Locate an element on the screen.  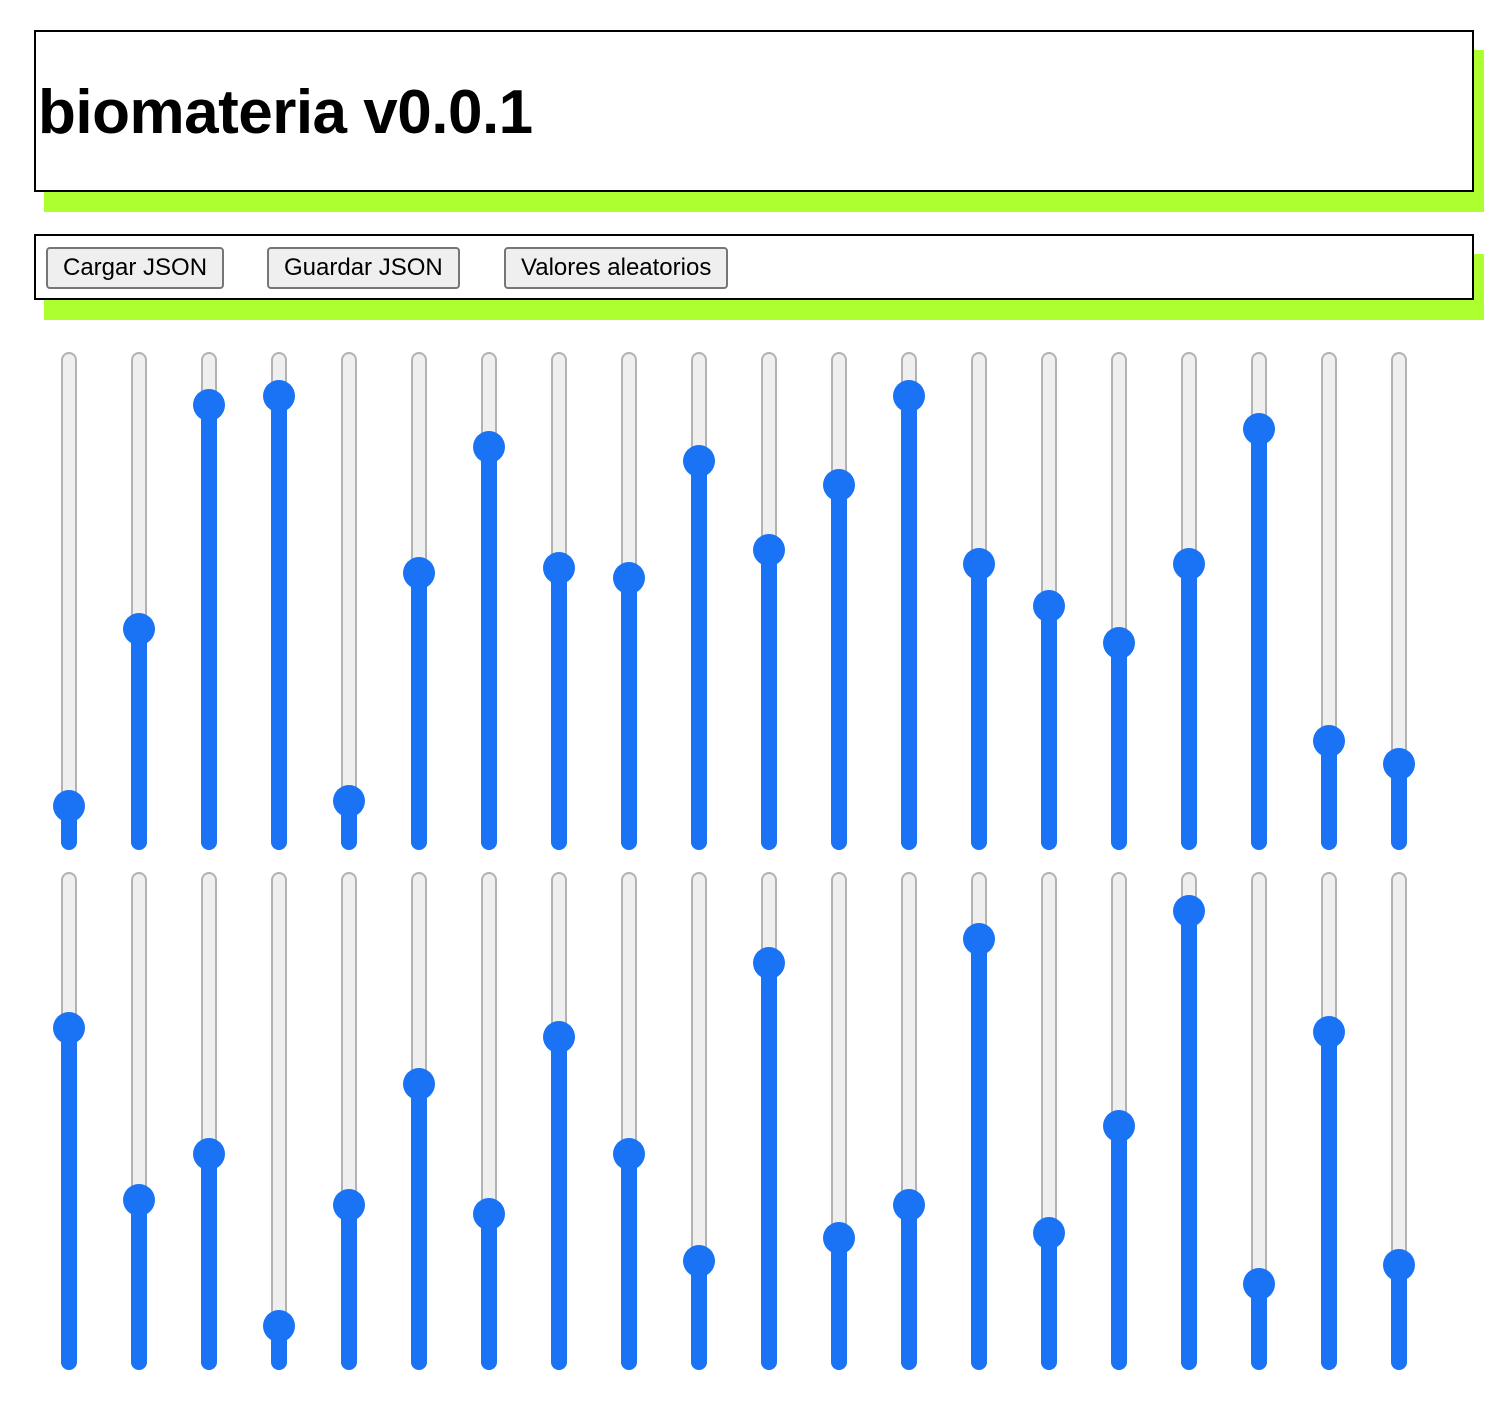
load-json-button: Cargar JSON is located at coordinates (135, 268).